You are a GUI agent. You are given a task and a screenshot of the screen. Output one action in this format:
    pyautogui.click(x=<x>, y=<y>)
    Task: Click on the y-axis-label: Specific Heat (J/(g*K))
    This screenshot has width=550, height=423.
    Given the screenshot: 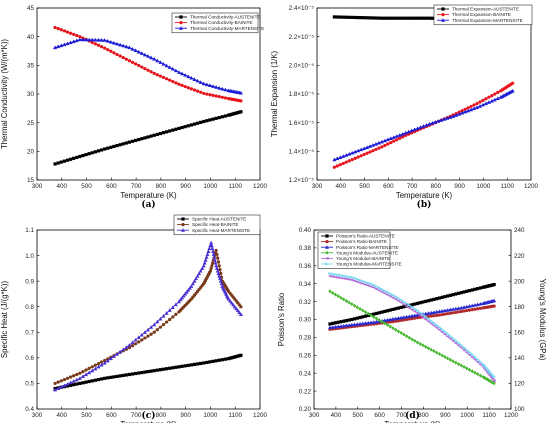 What is the action you would take?
    pyautogui.click(x=4, y=320)
    